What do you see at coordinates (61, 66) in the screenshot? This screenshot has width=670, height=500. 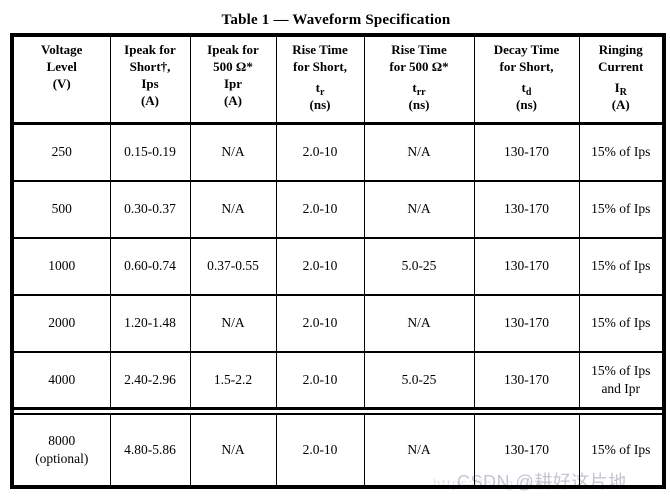 I see `header-line: Level` at bounding box center [61, 66].